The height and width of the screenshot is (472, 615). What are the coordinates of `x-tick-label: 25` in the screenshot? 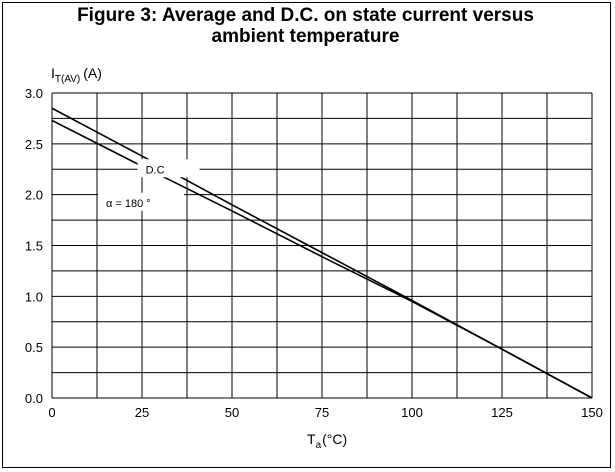 It's located at (142, 412).